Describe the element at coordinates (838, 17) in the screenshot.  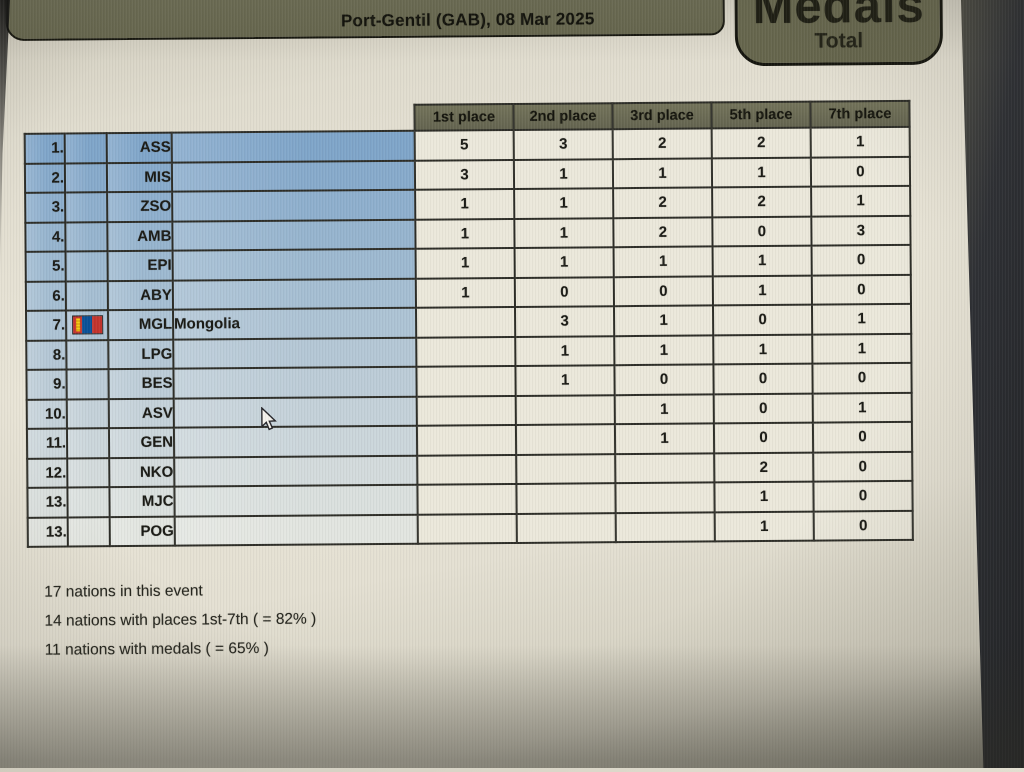
I see `medals-tab-title: Medals` at that location.